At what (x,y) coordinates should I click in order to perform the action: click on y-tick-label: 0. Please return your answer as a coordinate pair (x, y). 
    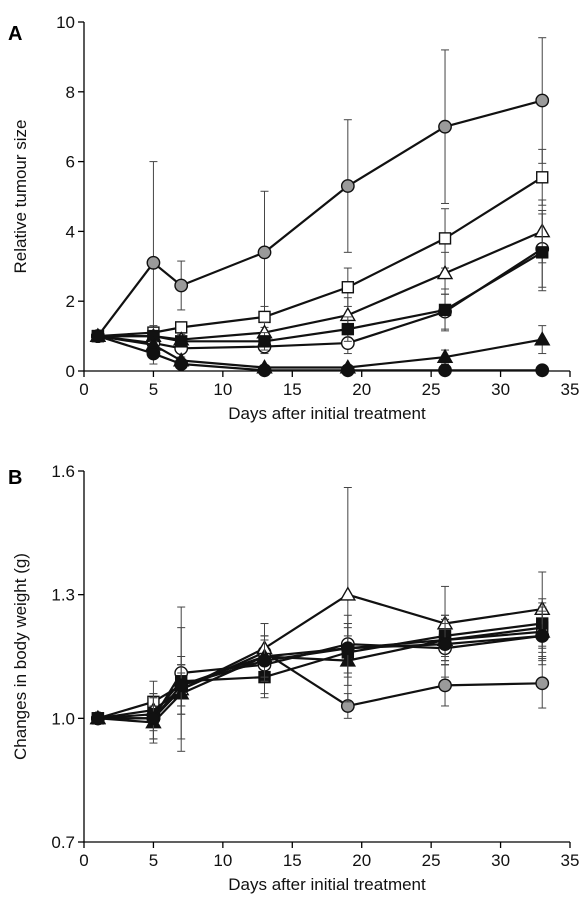
    Looking at the image, I should click on (70, 371).